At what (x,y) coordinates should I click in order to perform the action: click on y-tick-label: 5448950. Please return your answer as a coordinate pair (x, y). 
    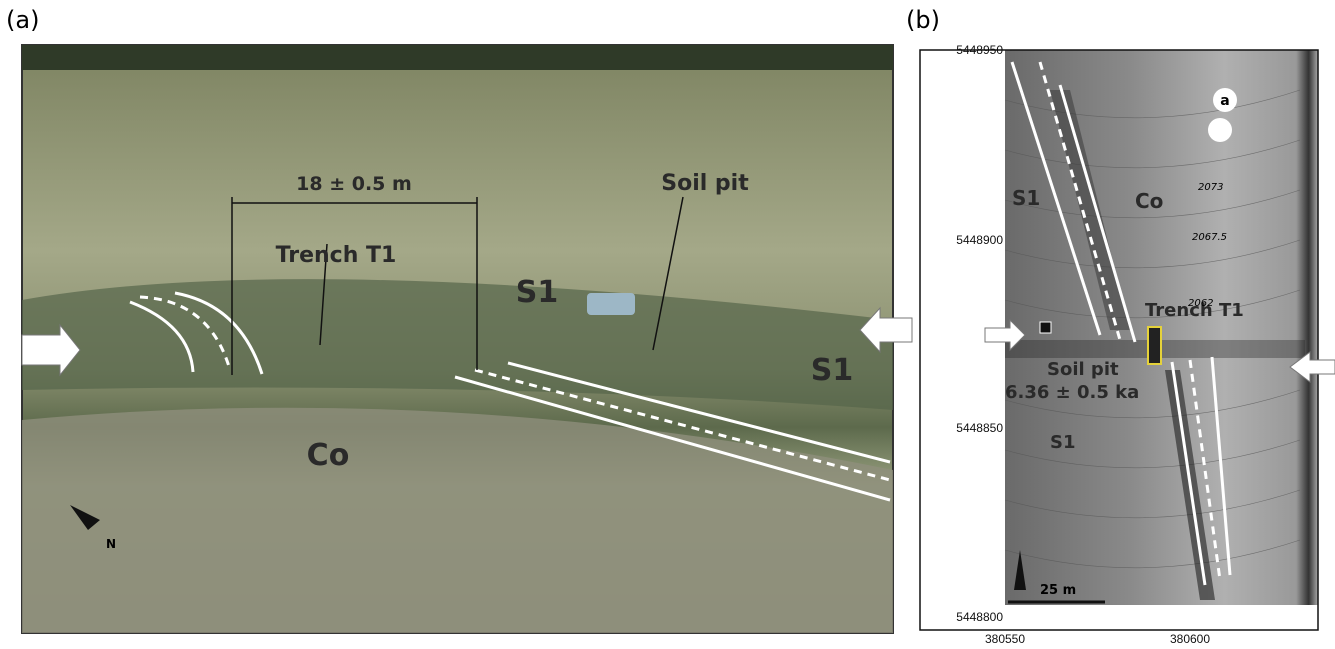
    Looking at the image, I should click on (979, 50).